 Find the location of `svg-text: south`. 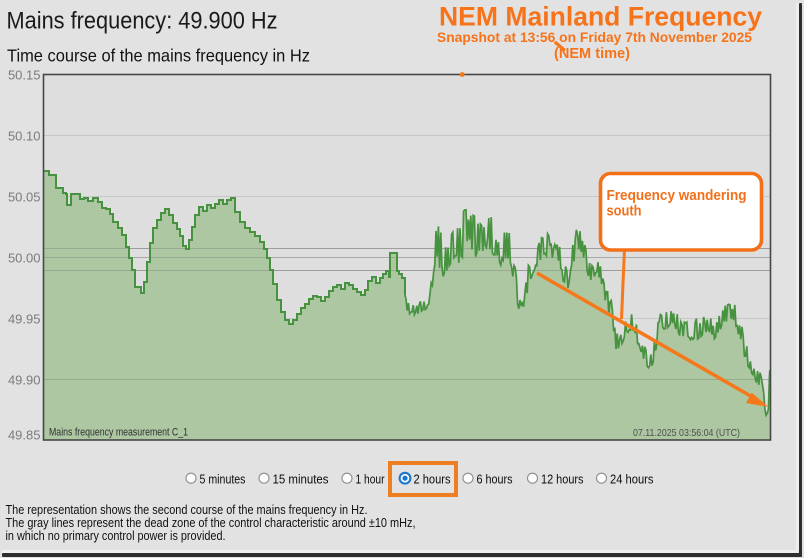

svg-text: south is located at coordinates (624, 211).